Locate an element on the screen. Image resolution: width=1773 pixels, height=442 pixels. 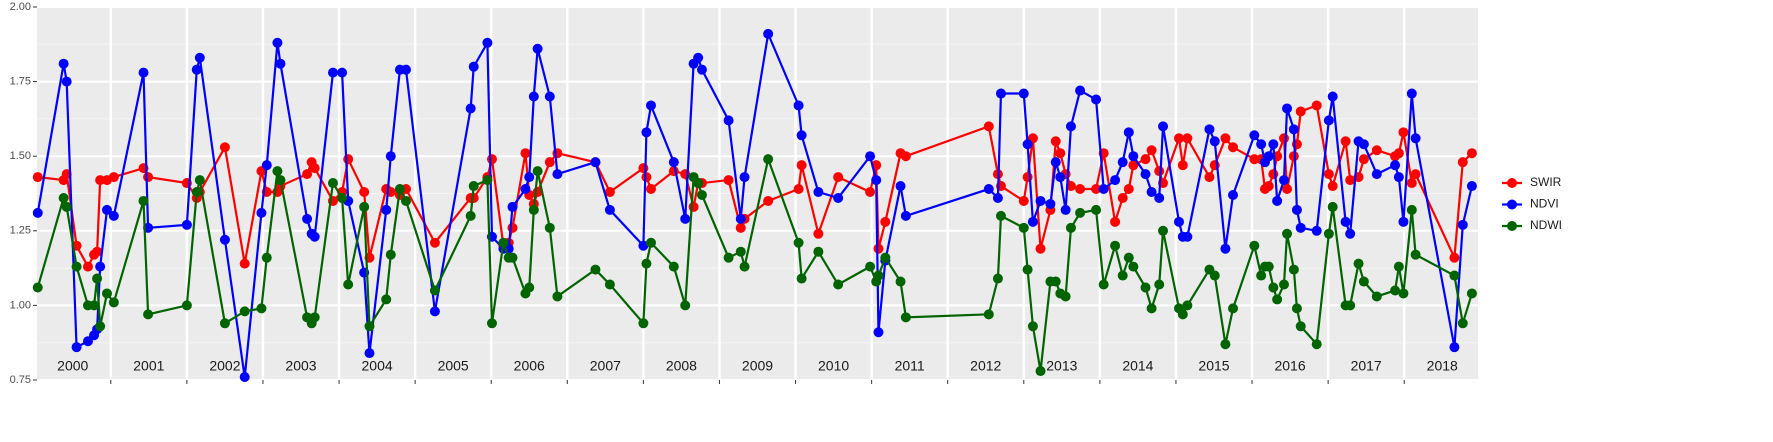
year-label: 2000 is located at coordinates (72, 366).